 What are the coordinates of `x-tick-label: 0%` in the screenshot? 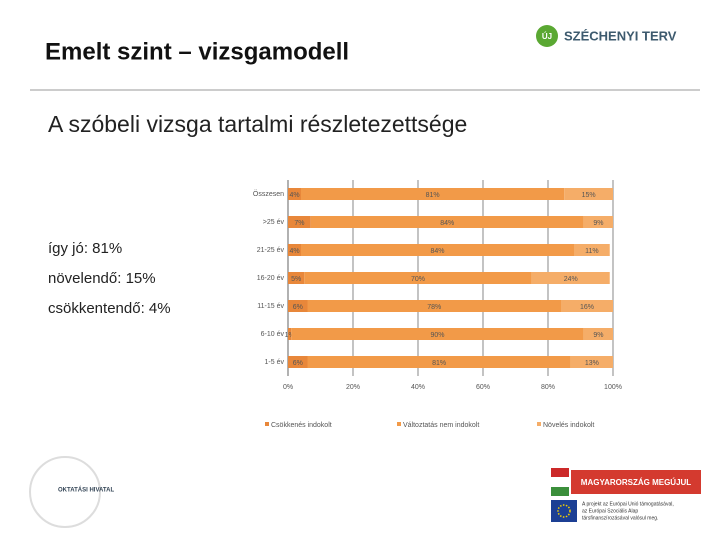 It's located at (288, 387).